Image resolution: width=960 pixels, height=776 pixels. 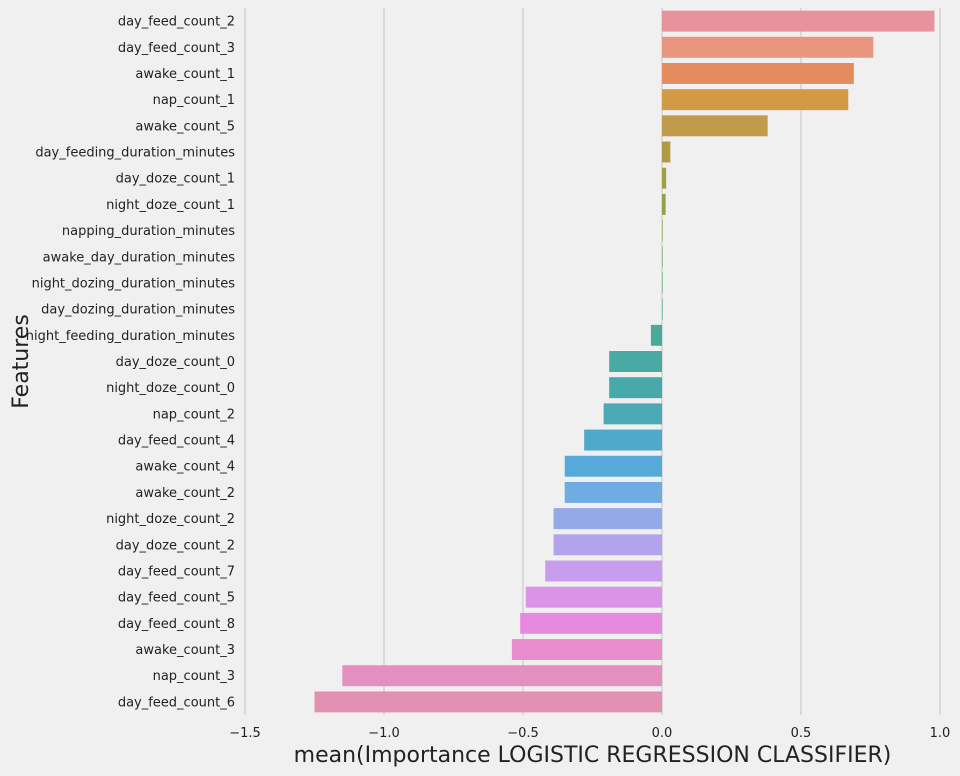 I want to click on category-label: day_doze_count_1, so click(x=175, y=179).